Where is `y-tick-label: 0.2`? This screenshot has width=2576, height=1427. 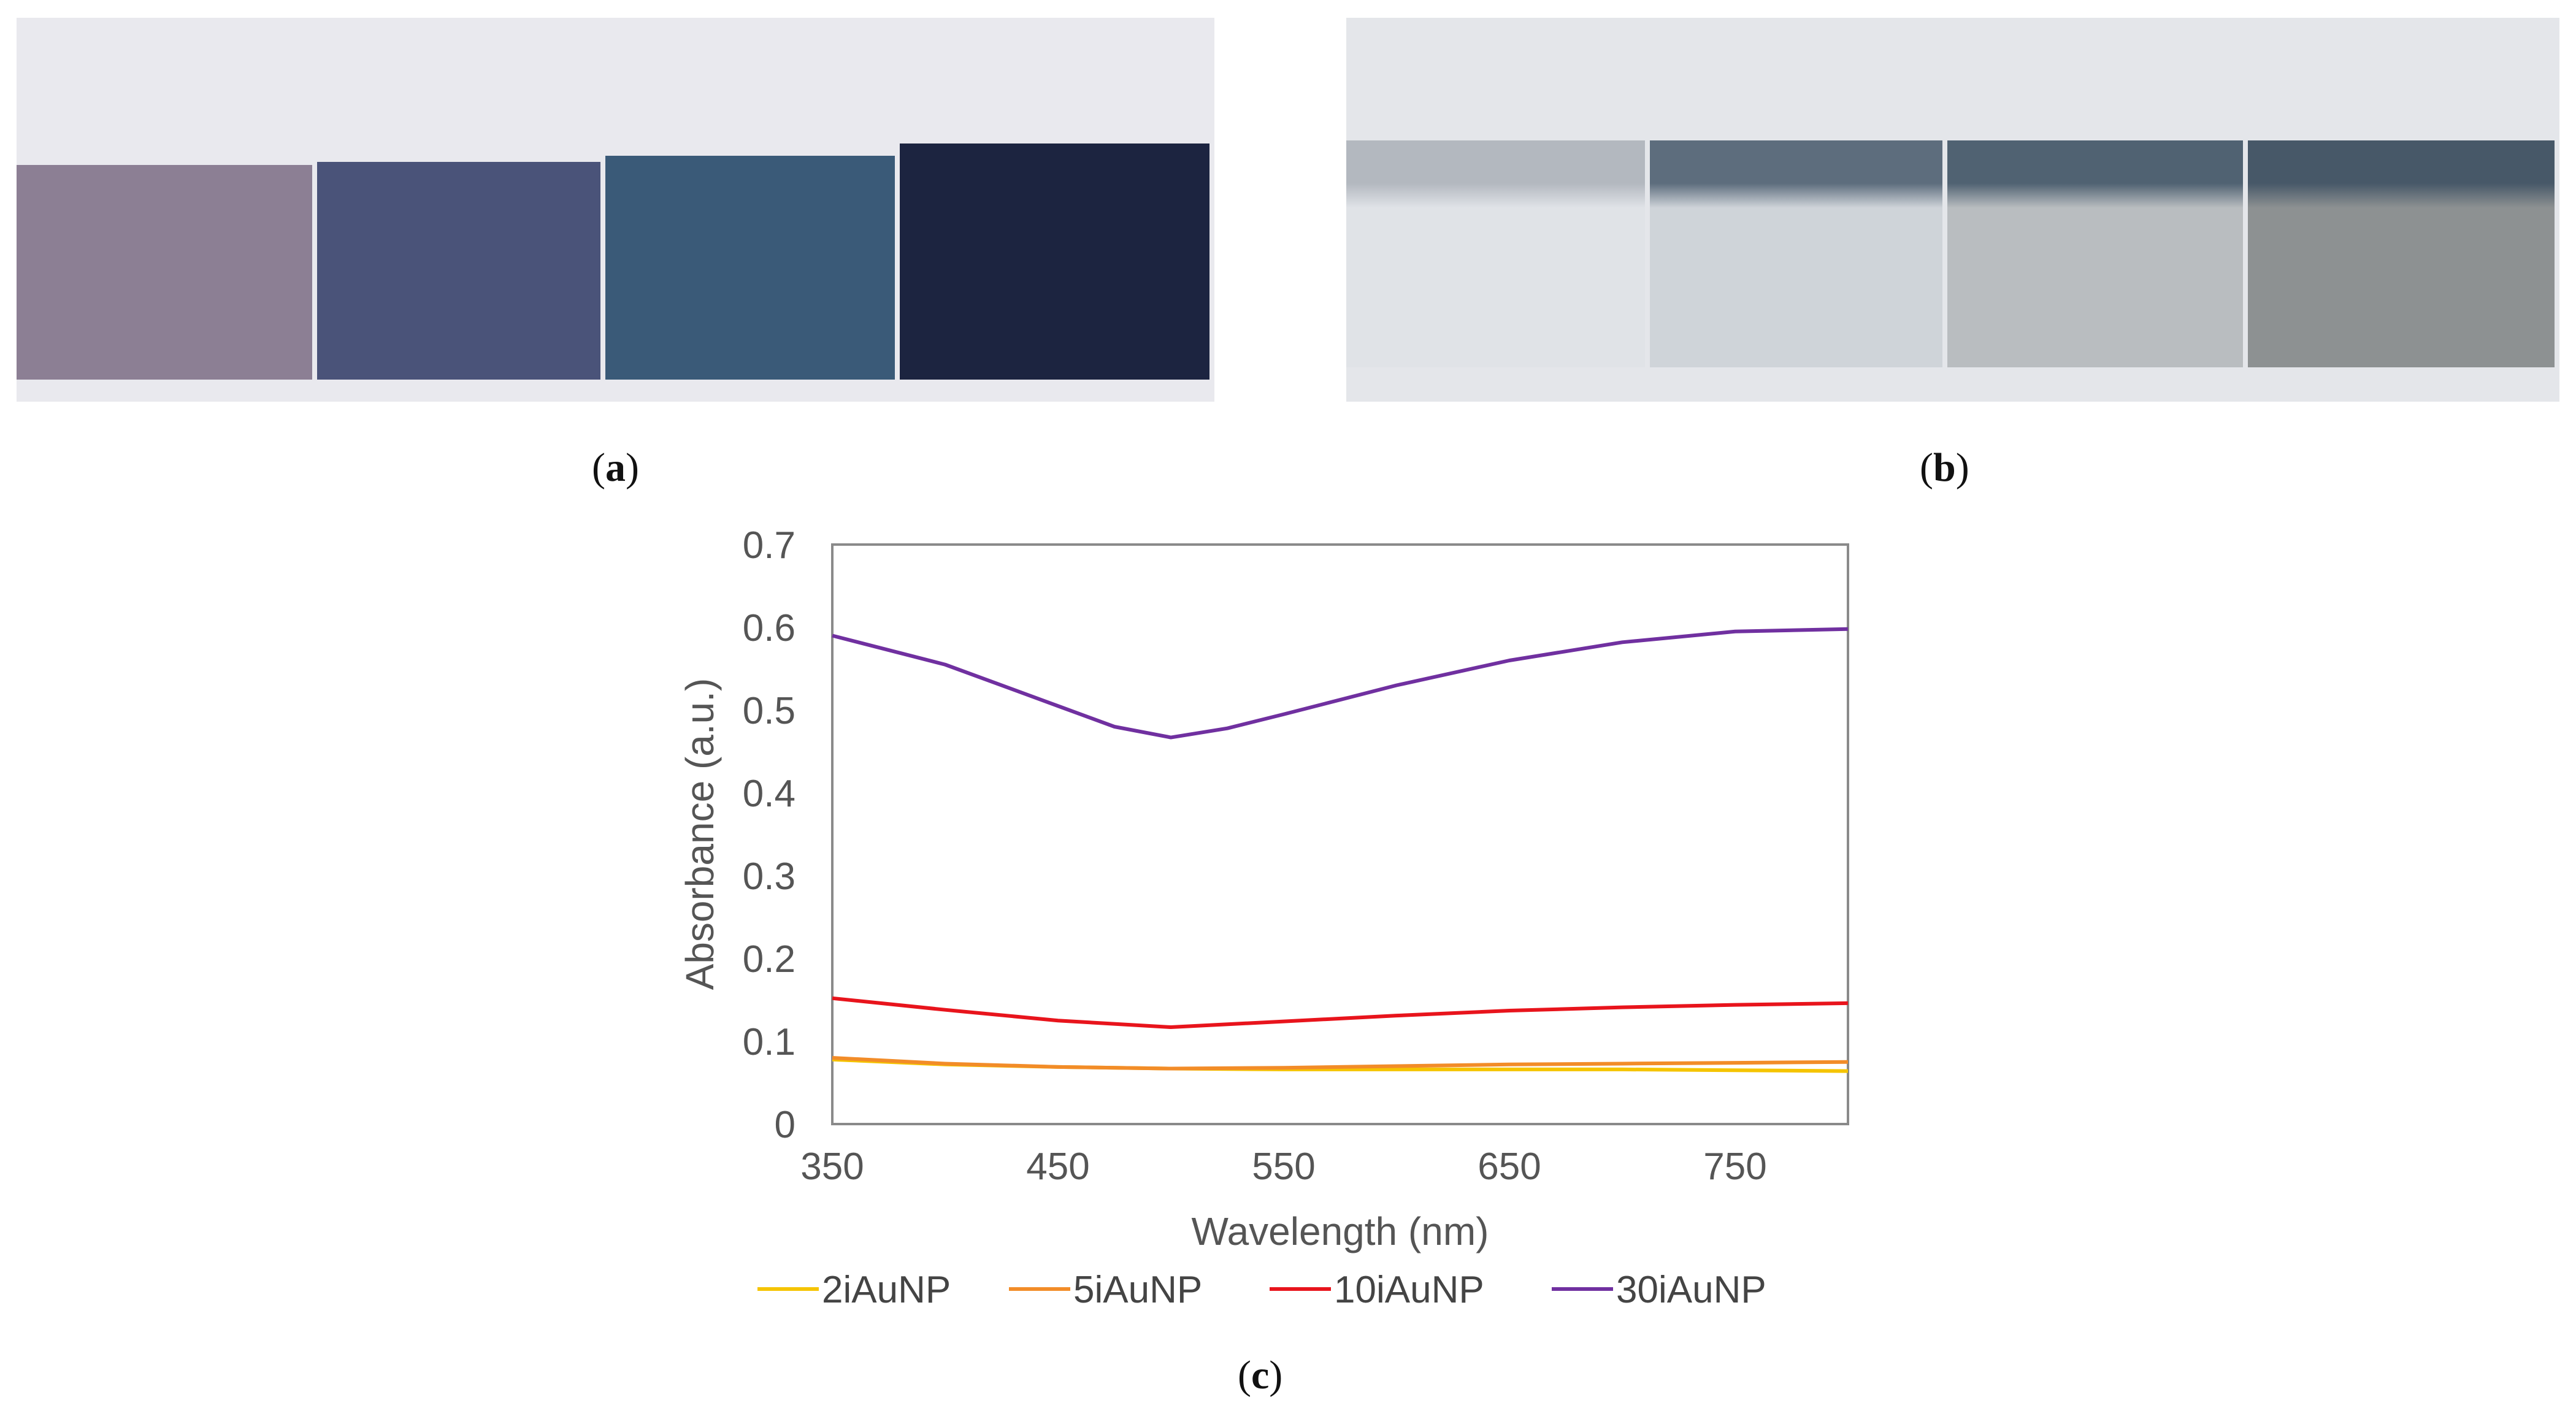 y-tick-label: 0.2 is located at coordinates (769, 959).